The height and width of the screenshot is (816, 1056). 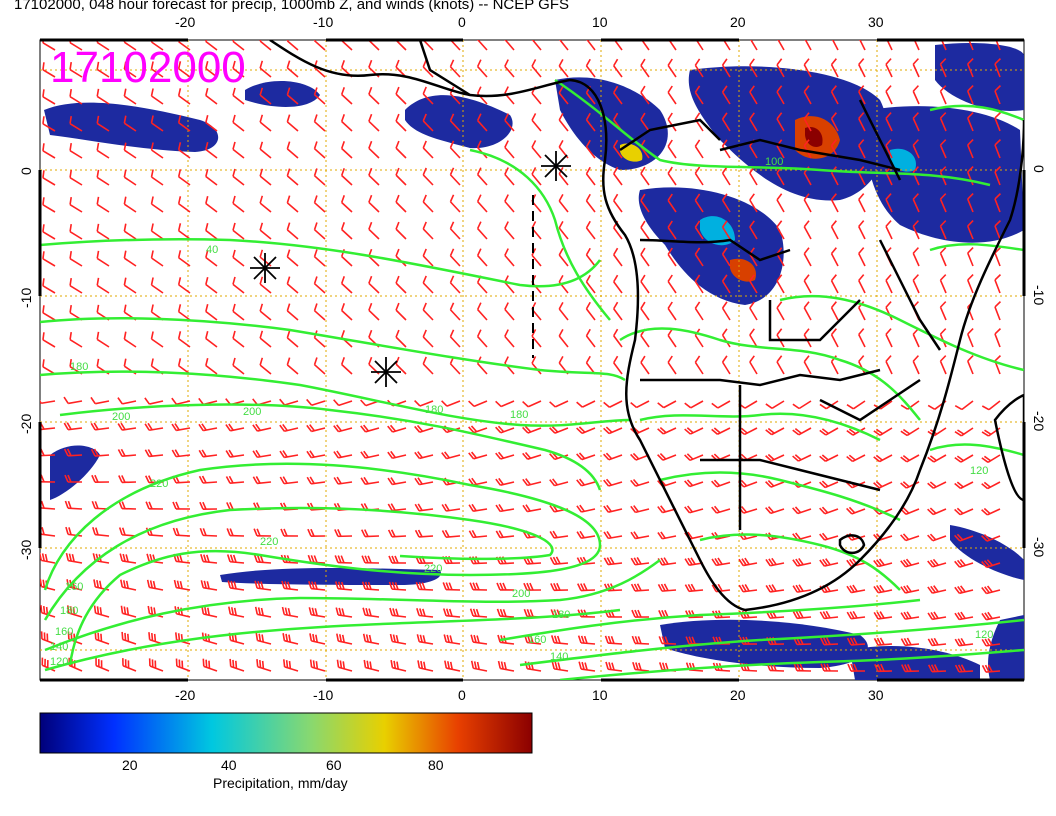 I want to click on contour-label: 180, so click(x=79, y=367).